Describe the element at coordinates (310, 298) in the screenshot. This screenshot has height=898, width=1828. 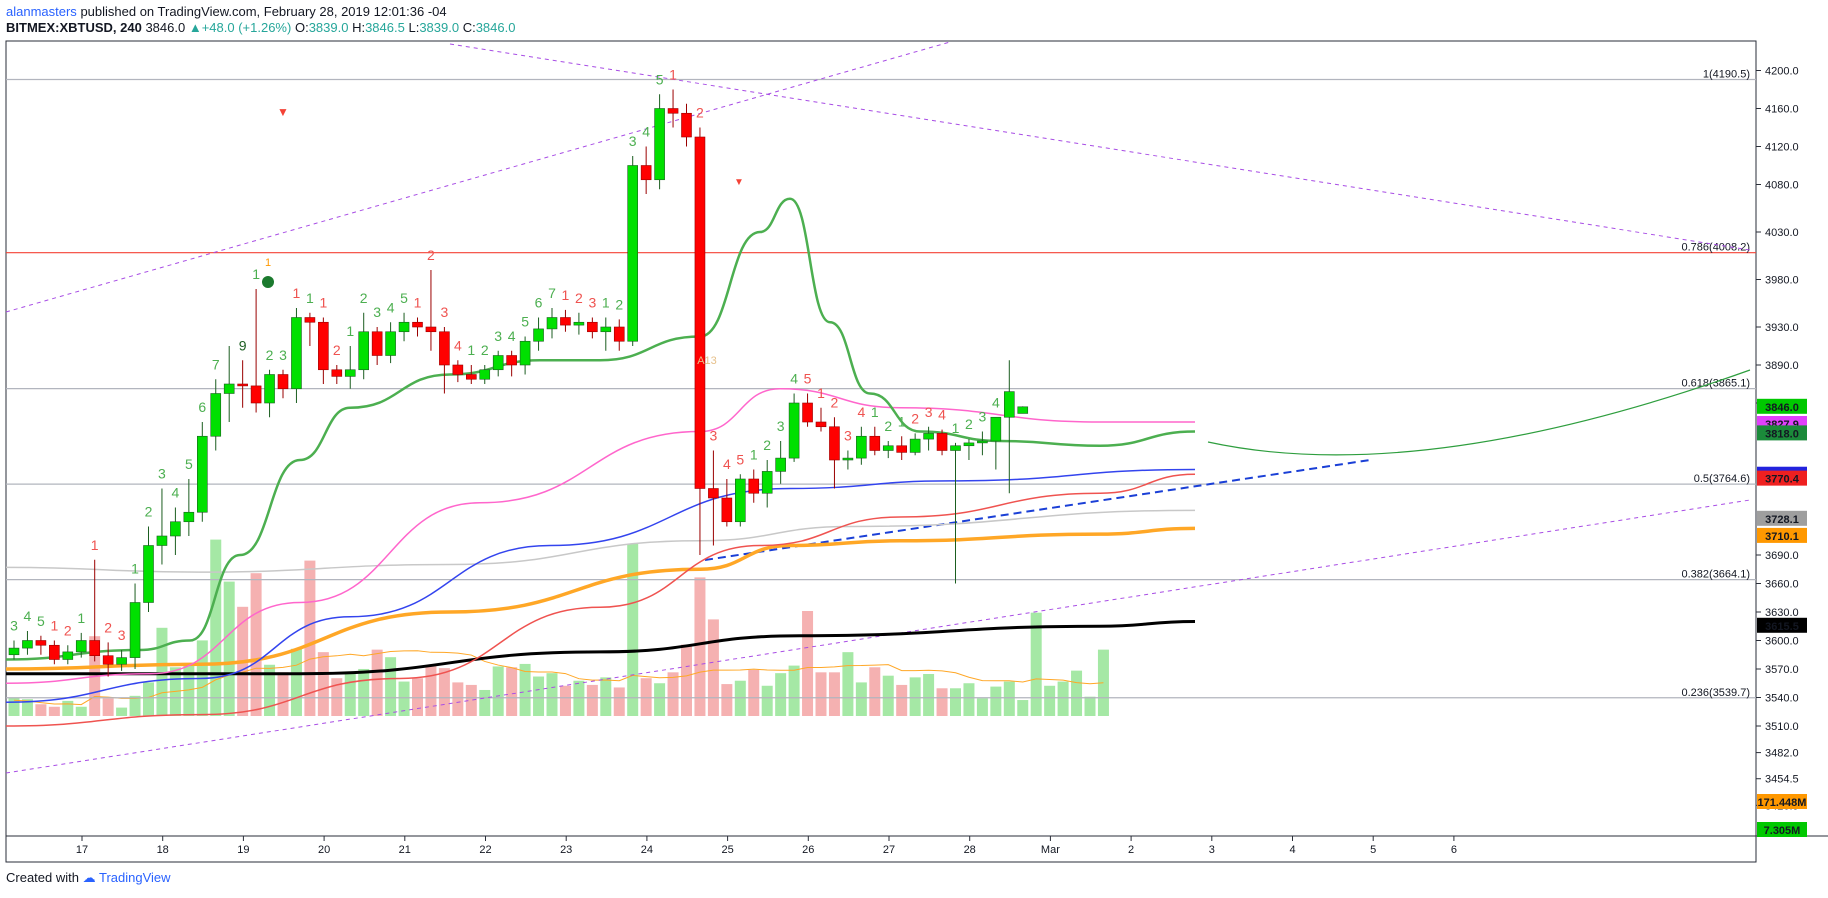
I see `td-count-22: 1` at that location.